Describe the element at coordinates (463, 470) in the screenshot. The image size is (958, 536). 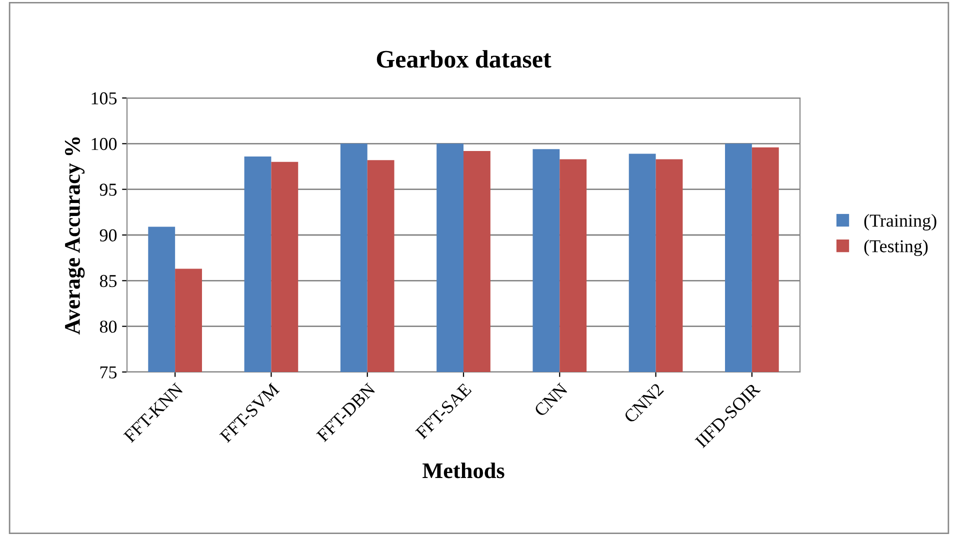
I see `x-axis-title: Methods` at that location.